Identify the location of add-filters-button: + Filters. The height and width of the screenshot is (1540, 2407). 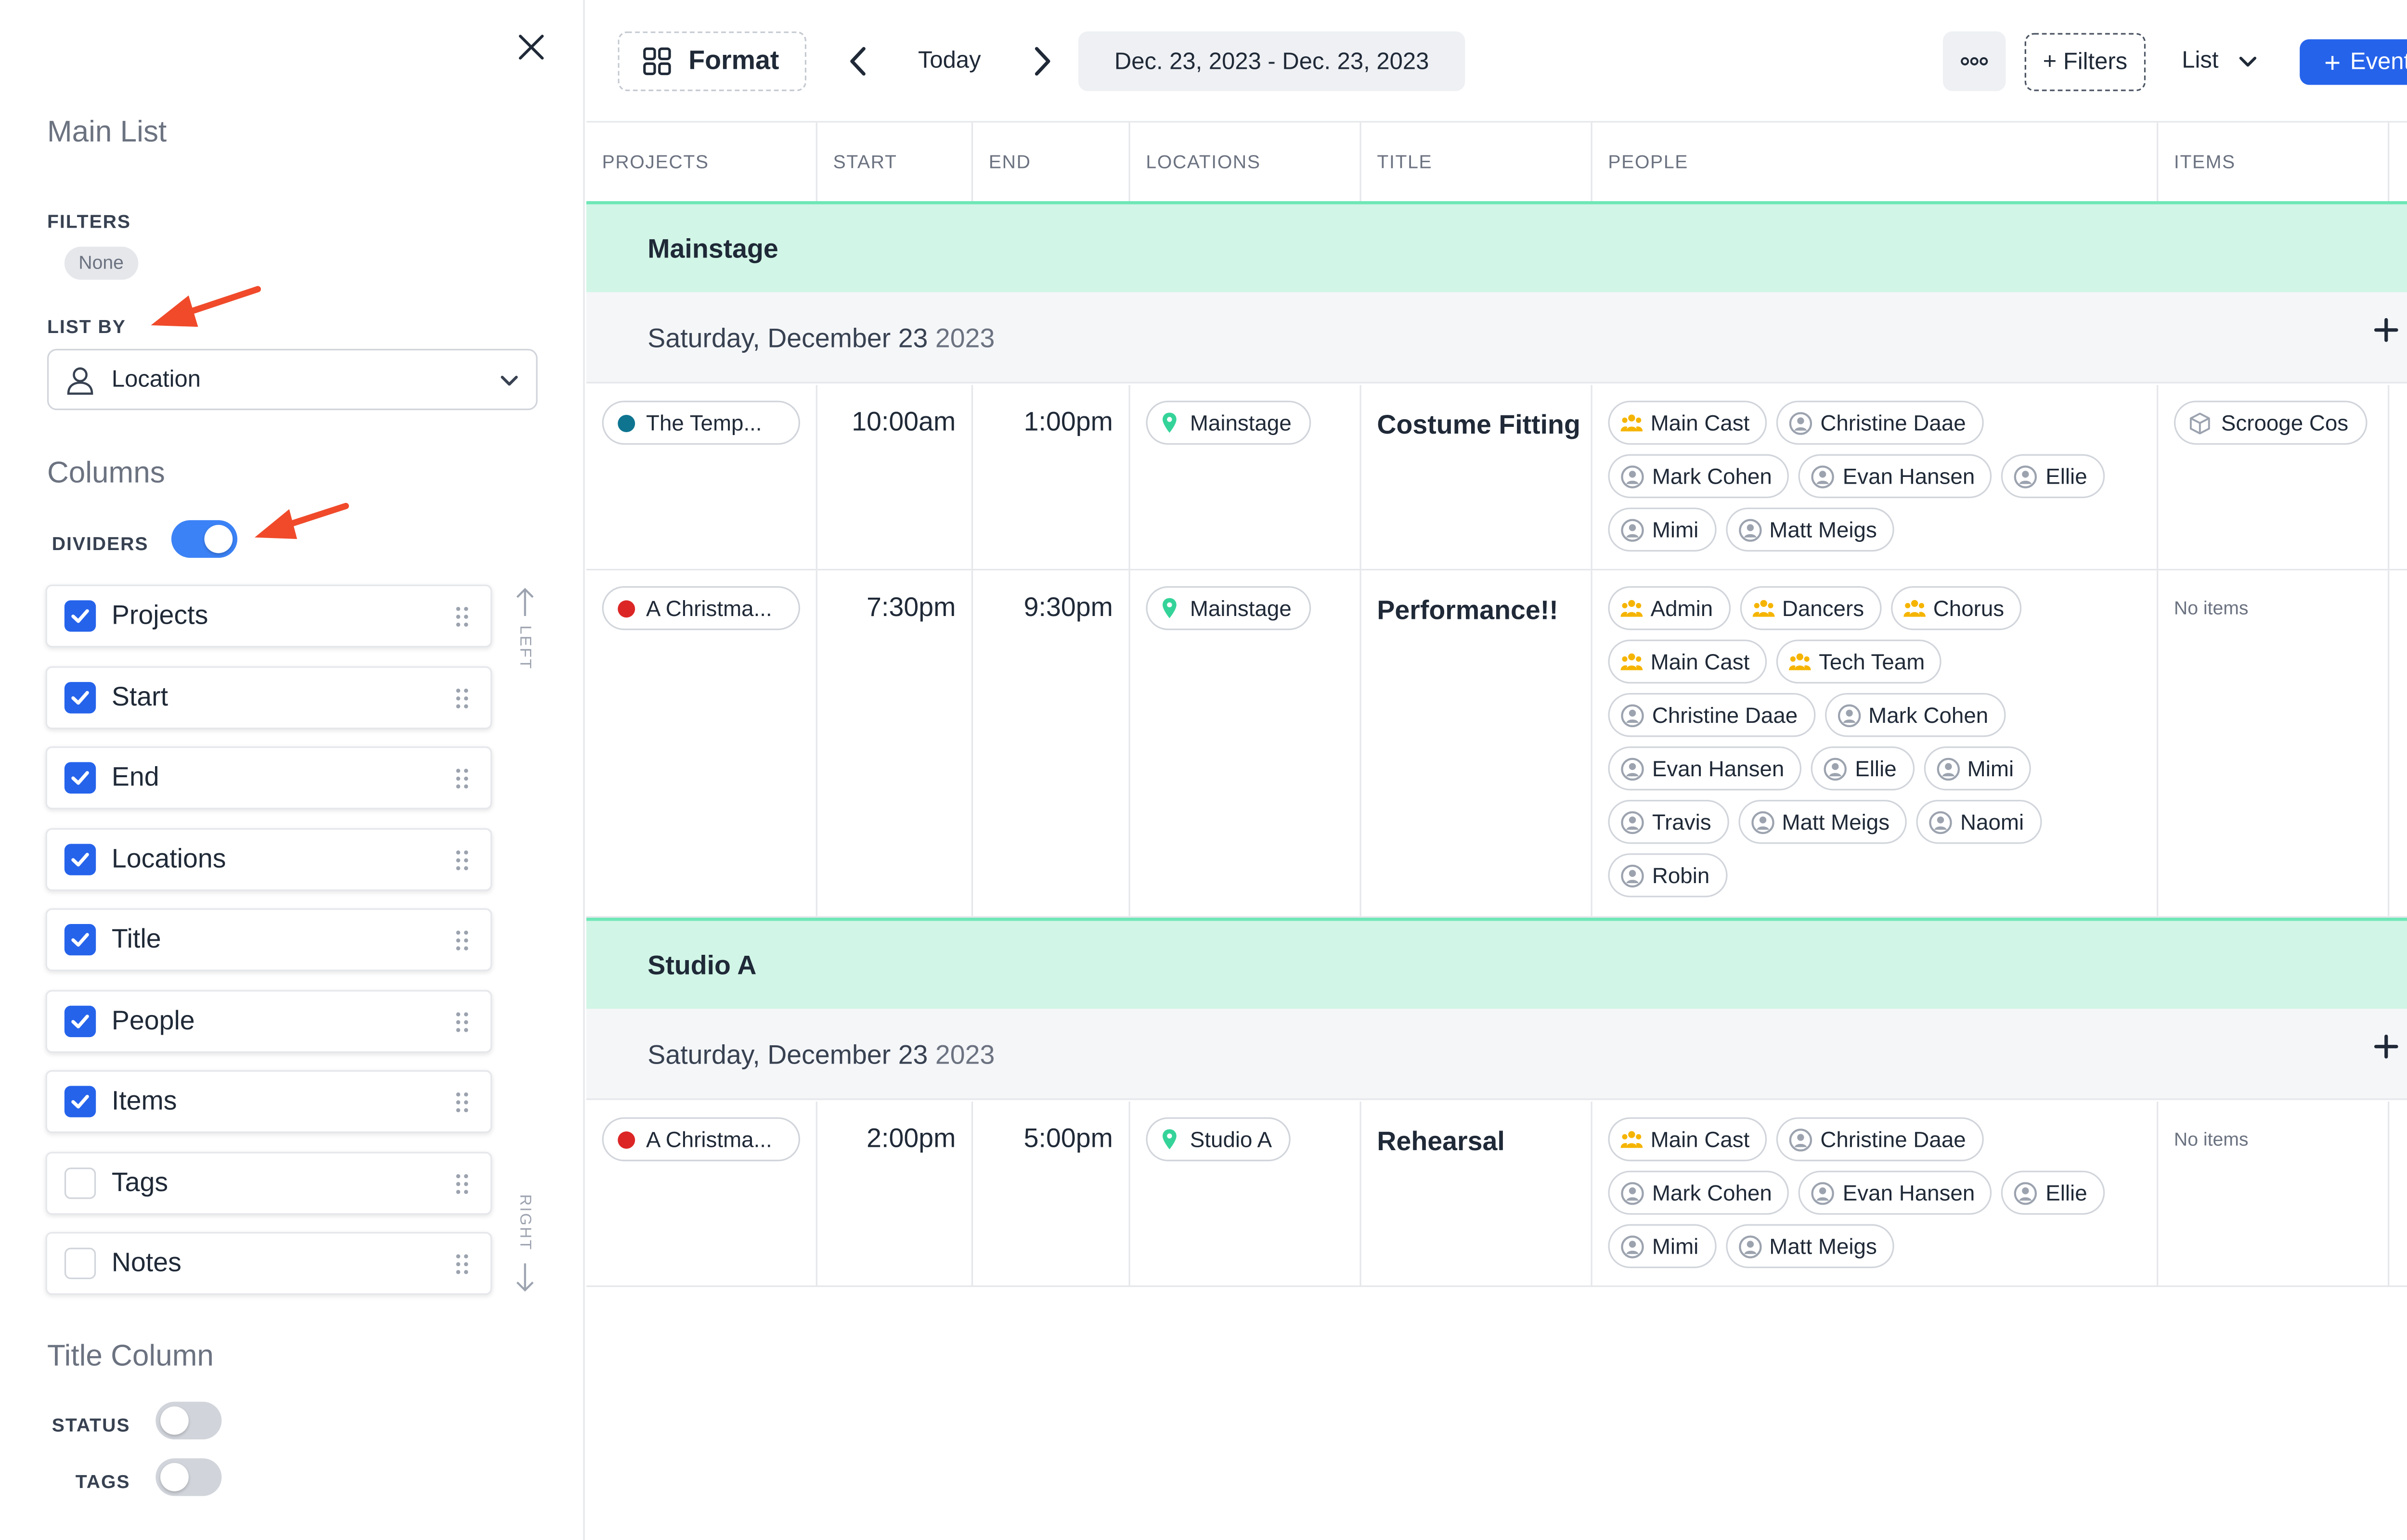
(2085, 62).